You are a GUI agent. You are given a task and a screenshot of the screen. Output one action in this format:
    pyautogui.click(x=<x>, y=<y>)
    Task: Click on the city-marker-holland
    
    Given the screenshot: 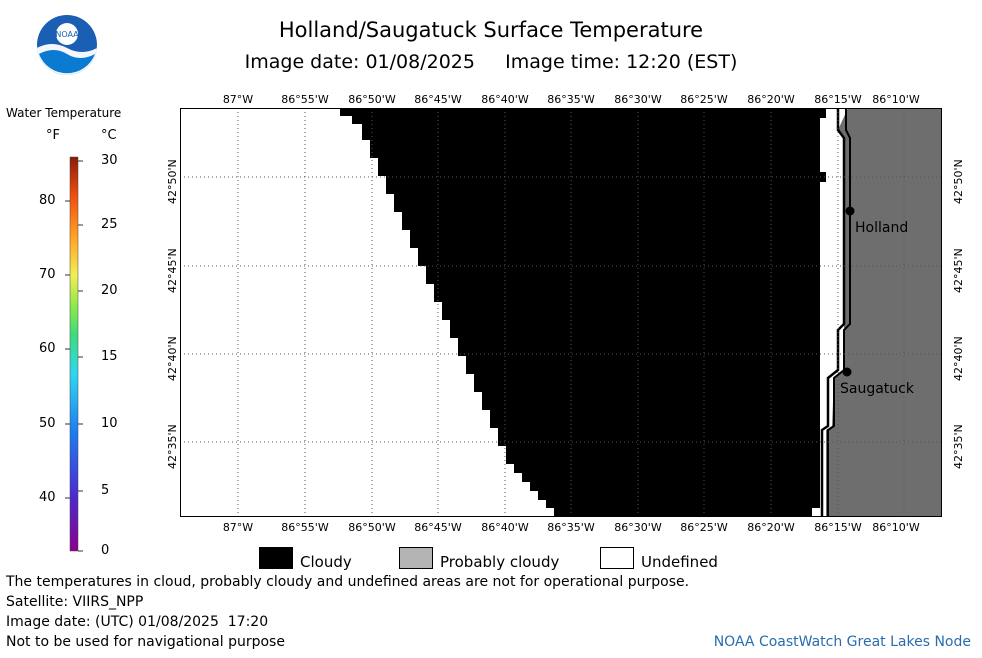 What is the action you would take?
    pyautogui.click(x=850, y=211)
    